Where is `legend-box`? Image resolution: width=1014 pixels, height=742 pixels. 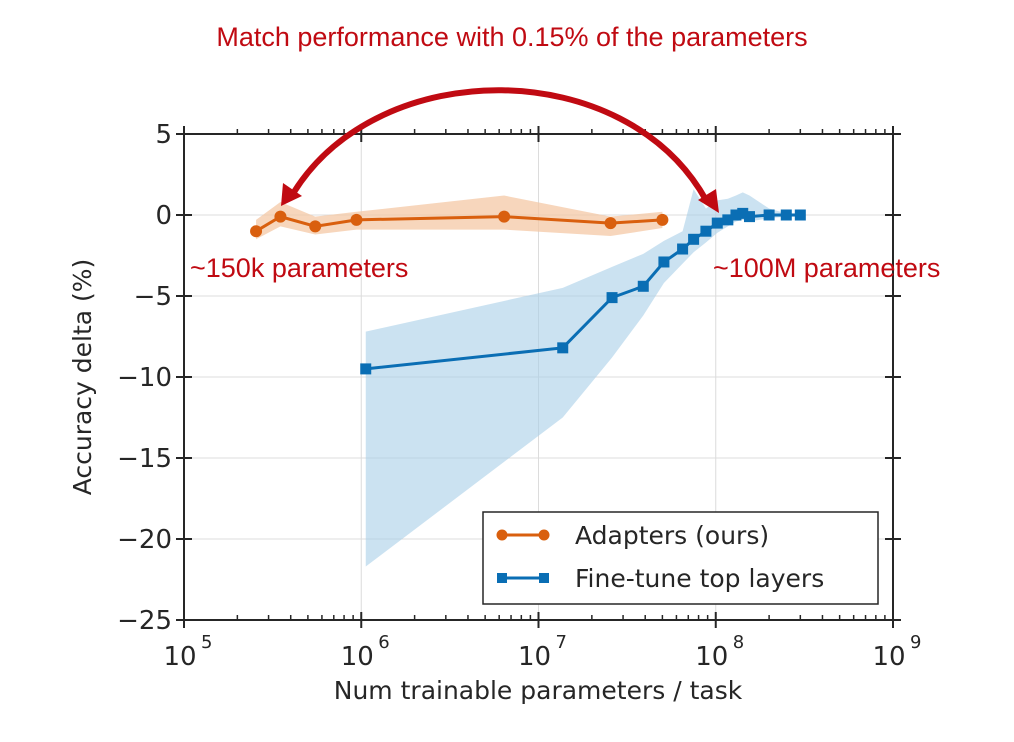 legend-box is located at coordinates (680, 558).